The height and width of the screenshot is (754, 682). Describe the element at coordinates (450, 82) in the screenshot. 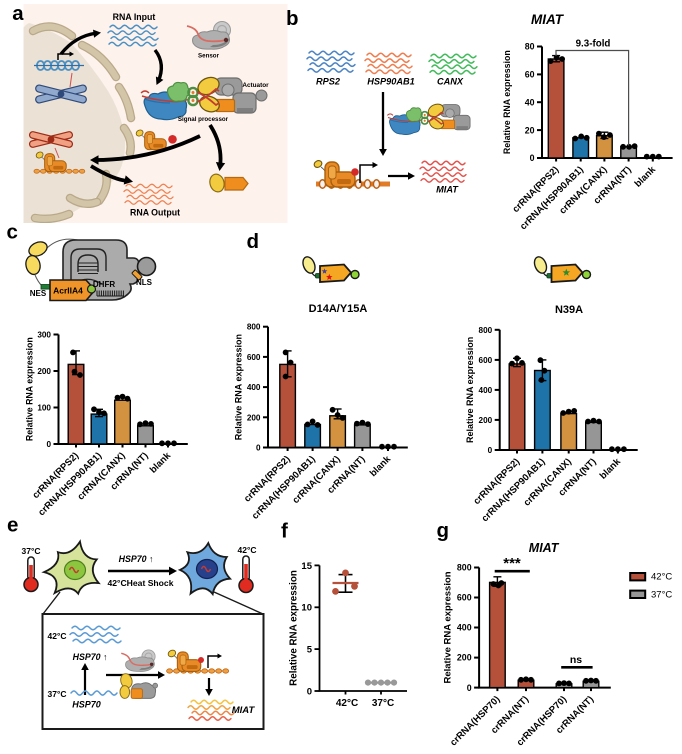

I see `svg-text: CANX` at that location.